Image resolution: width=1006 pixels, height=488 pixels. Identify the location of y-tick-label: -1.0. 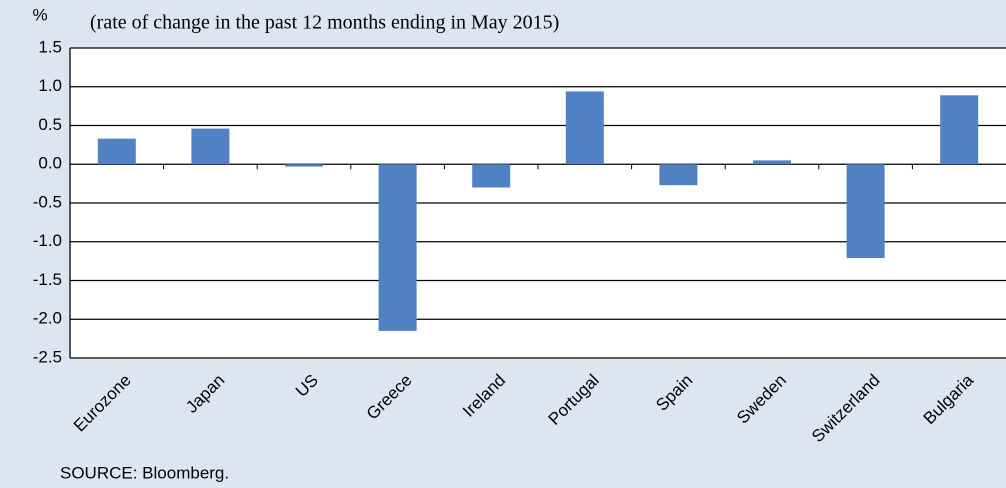
(47, 240).